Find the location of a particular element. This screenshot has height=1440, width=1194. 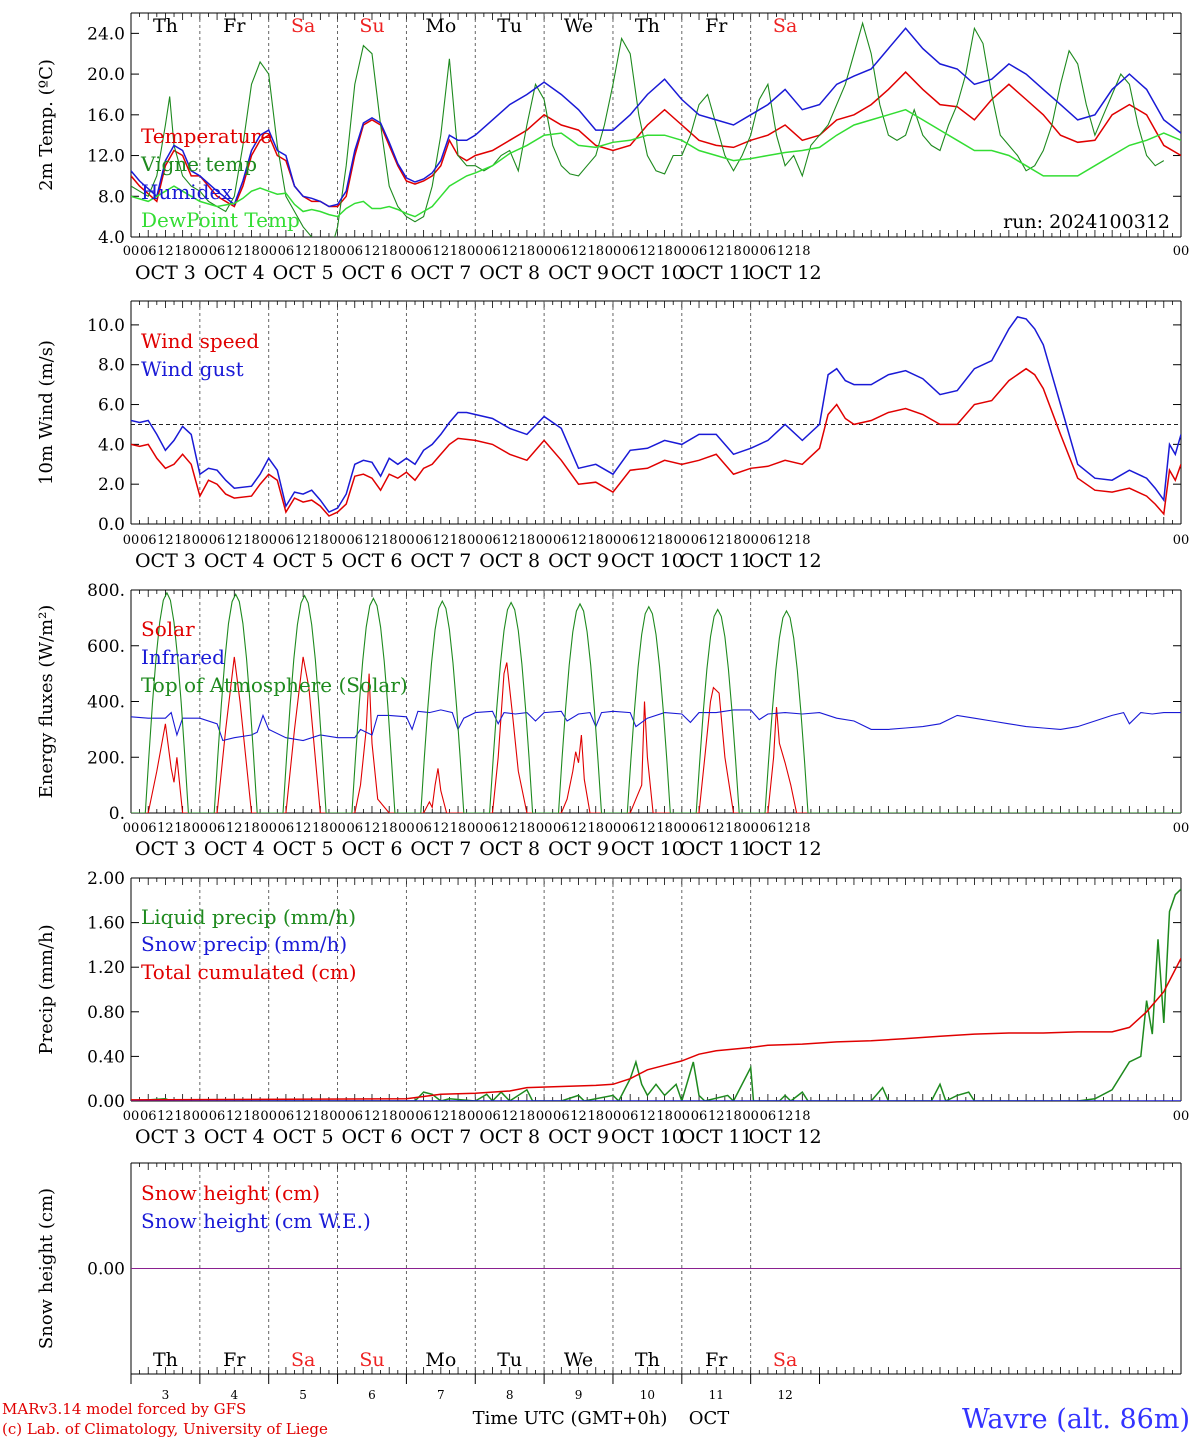

series-line-dewpoint-temp is located at coordinates (656, 163).